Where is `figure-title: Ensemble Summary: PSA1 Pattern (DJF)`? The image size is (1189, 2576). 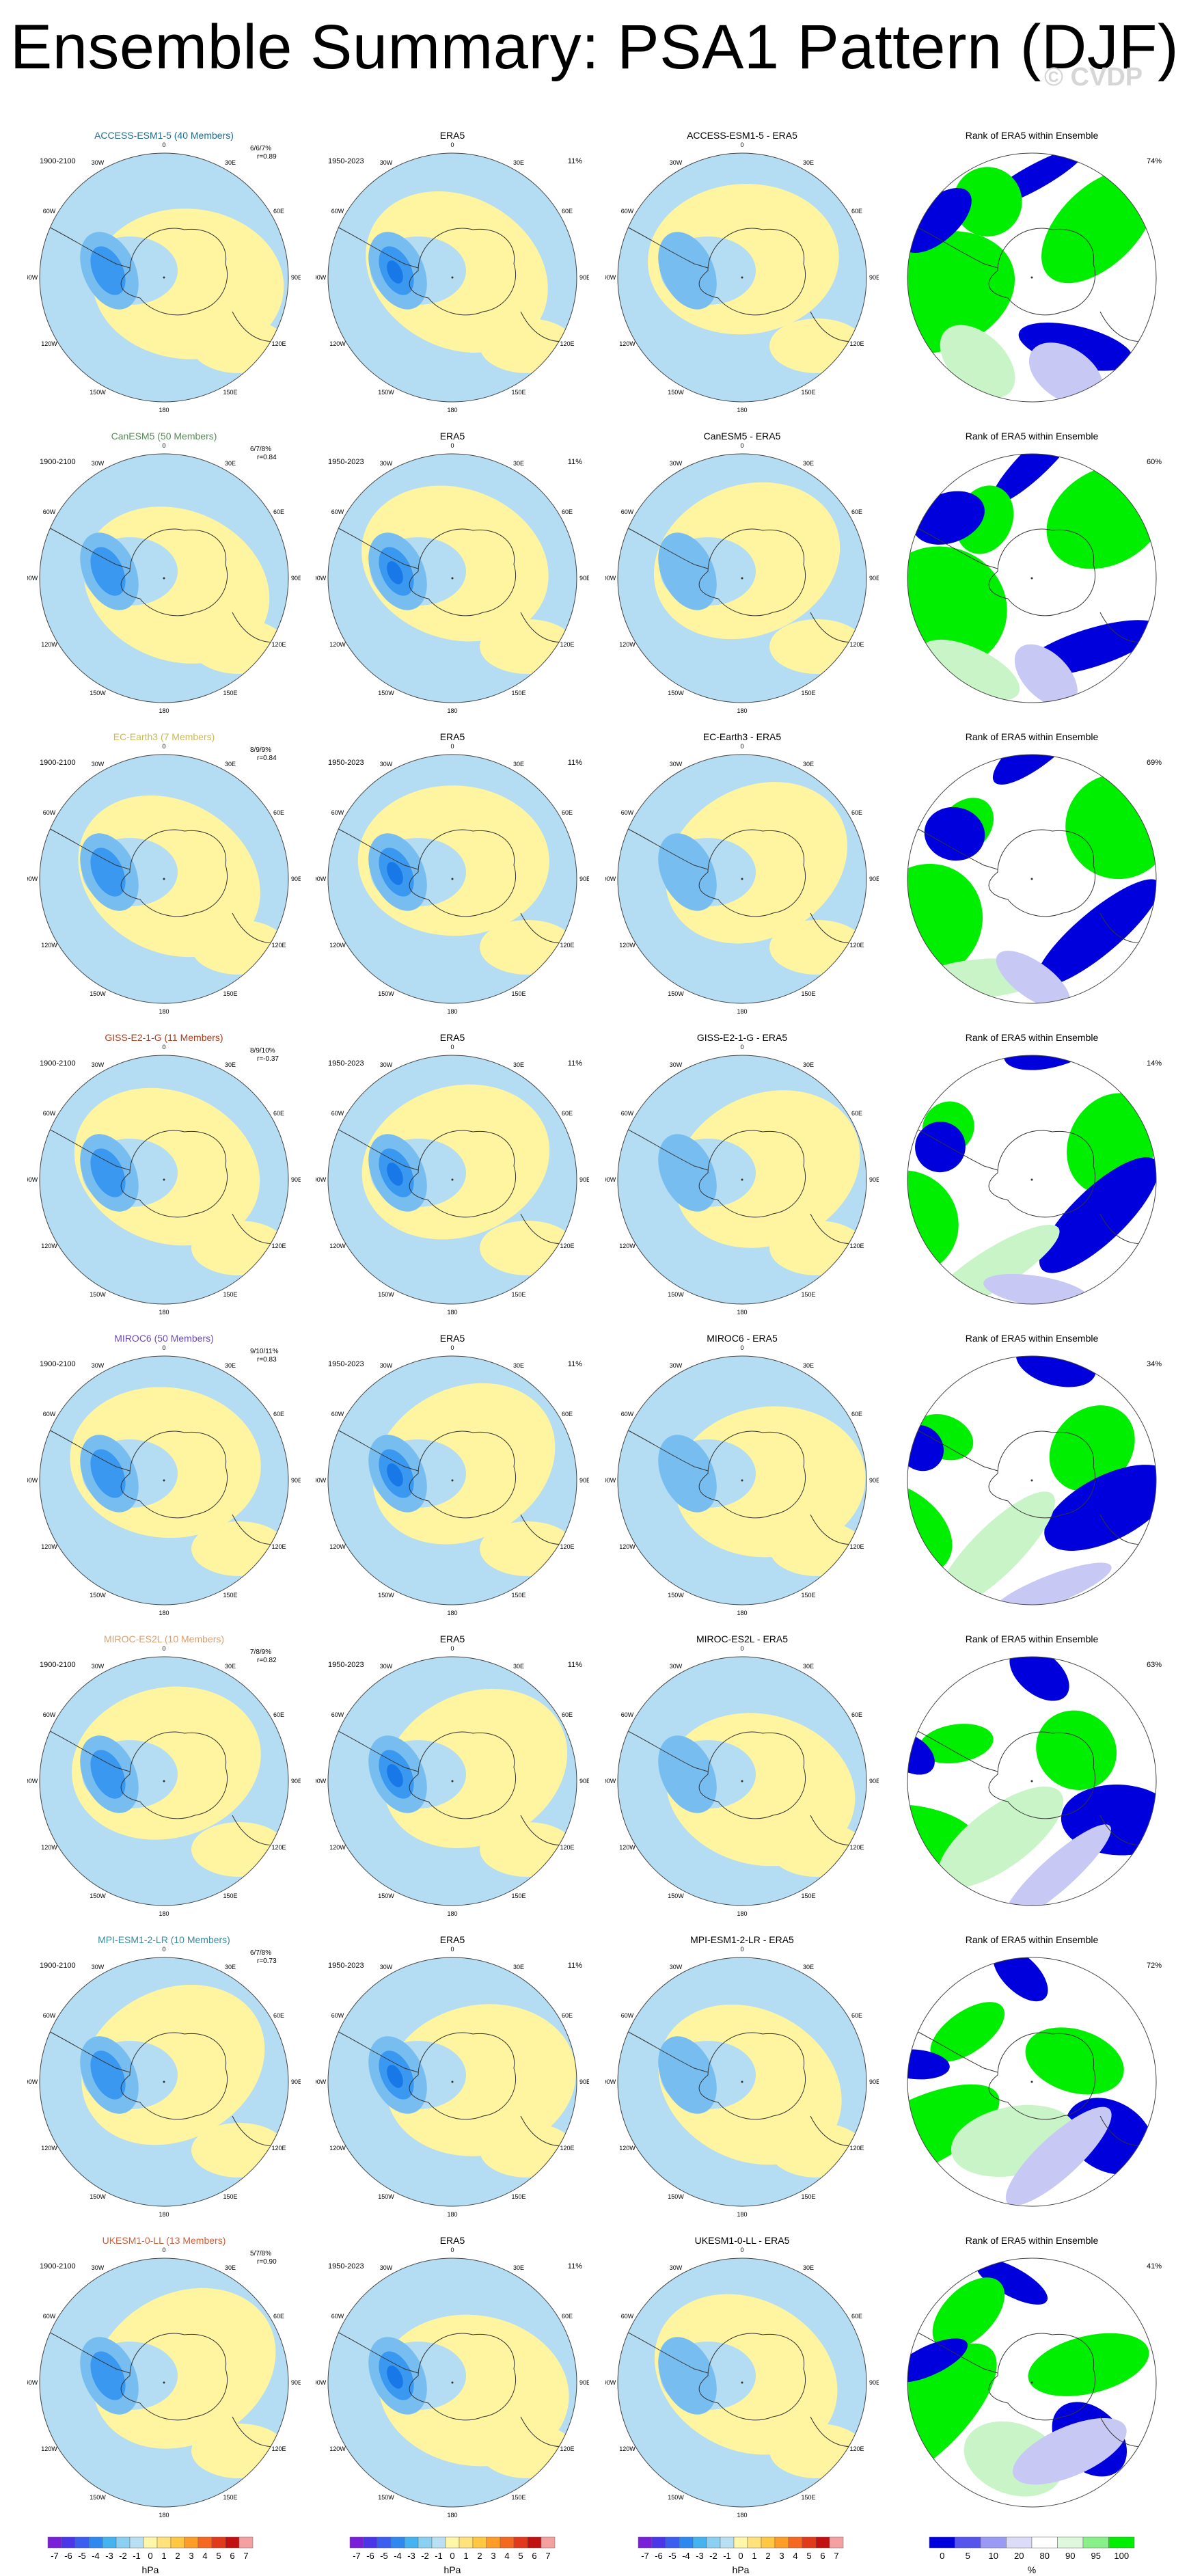
figure-title: Ensemble Summary: PSA1 Pattern (DJF) is located at coordinates (594, 47).